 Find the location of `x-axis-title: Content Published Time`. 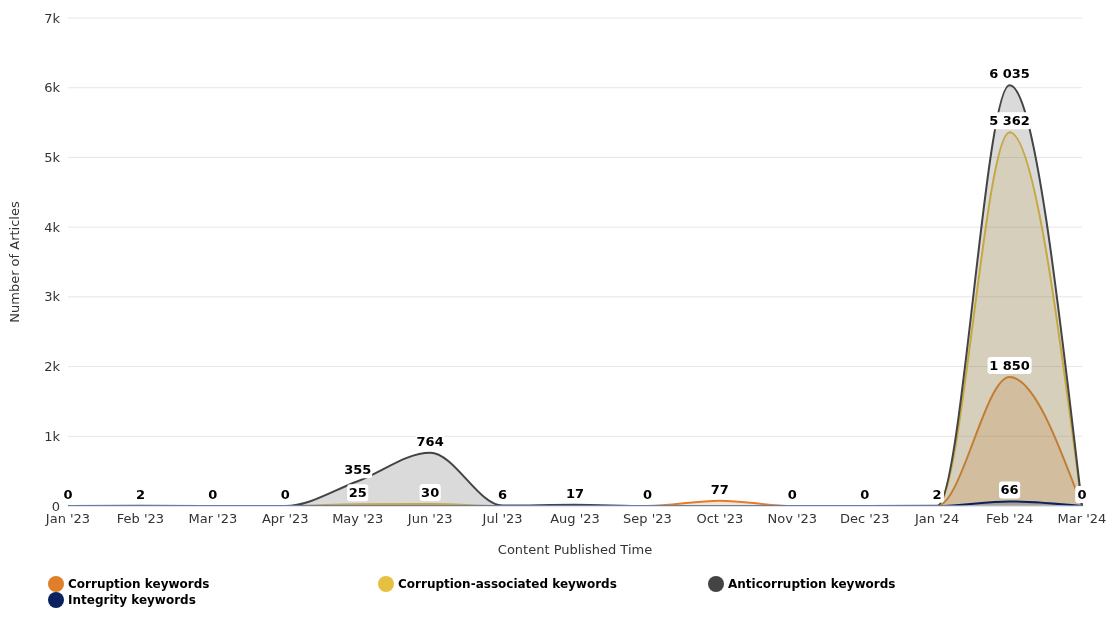

x-axis-title: Content Published Time is located at coordinates (575, 549).